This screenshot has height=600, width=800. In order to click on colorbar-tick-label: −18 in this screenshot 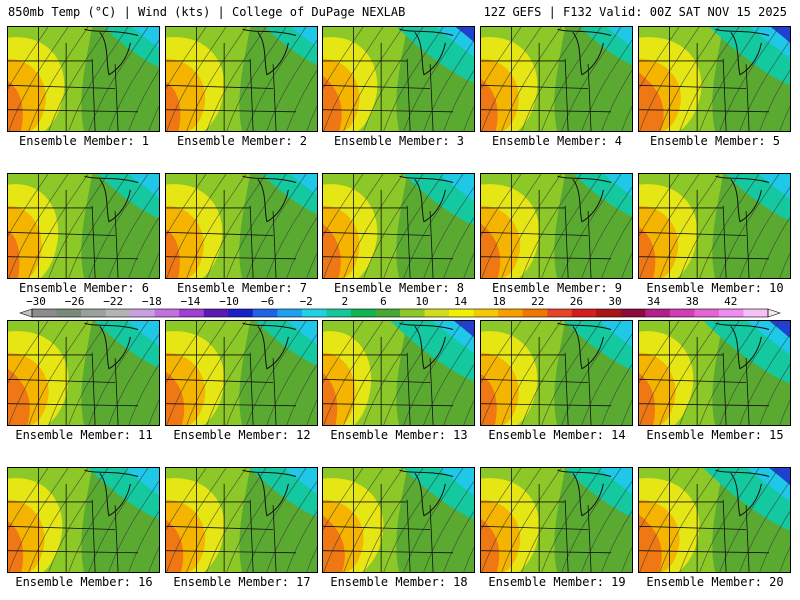, I will do `click(151, 301)`.